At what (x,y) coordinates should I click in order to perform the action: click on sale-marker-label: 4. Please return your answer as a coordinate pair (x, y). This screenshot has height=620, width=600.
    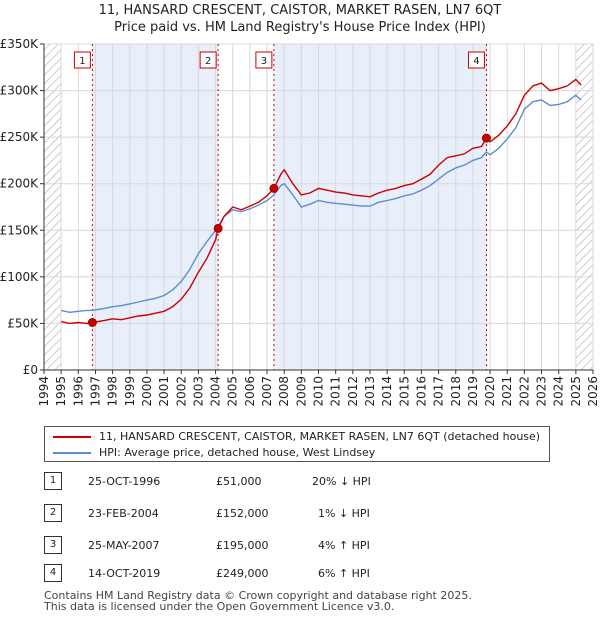
    Looking at the image, I should click on (476, 61).